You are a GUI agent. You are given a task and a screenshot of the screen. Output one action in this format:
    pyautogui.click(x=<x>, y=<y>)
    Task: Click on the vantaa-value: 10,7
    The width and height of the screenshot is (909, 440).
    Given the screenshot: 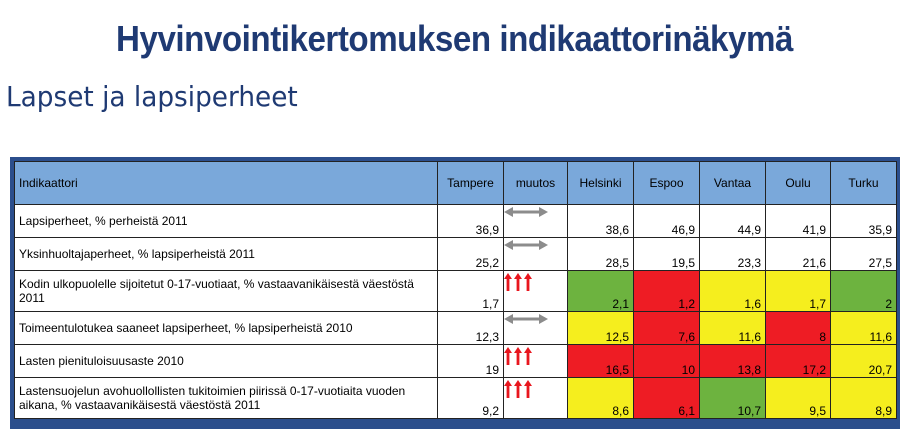 What is the action you would take?
    pyautogui.click(x=732, y=398)
    